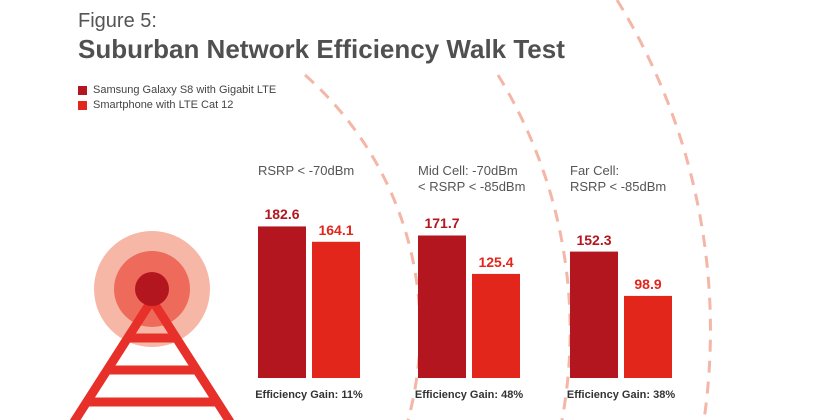  Describe the element at coordinates (472, 178) in the screenshot. I see `category-label: Mid Cell: -70dBm < RSRP < -85dBm` at that location.